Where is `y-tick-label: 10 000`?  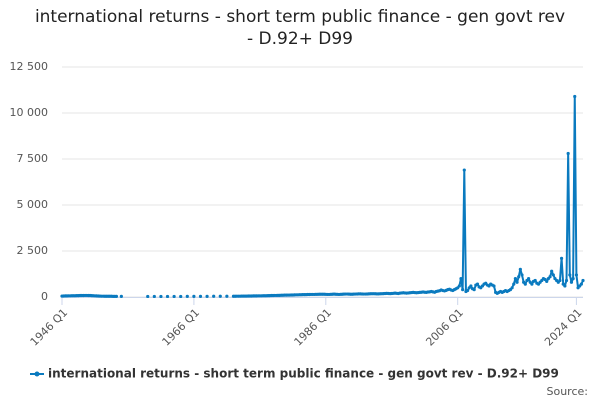 y-tick-label: 10 000 is located at coordinates (29, 112).